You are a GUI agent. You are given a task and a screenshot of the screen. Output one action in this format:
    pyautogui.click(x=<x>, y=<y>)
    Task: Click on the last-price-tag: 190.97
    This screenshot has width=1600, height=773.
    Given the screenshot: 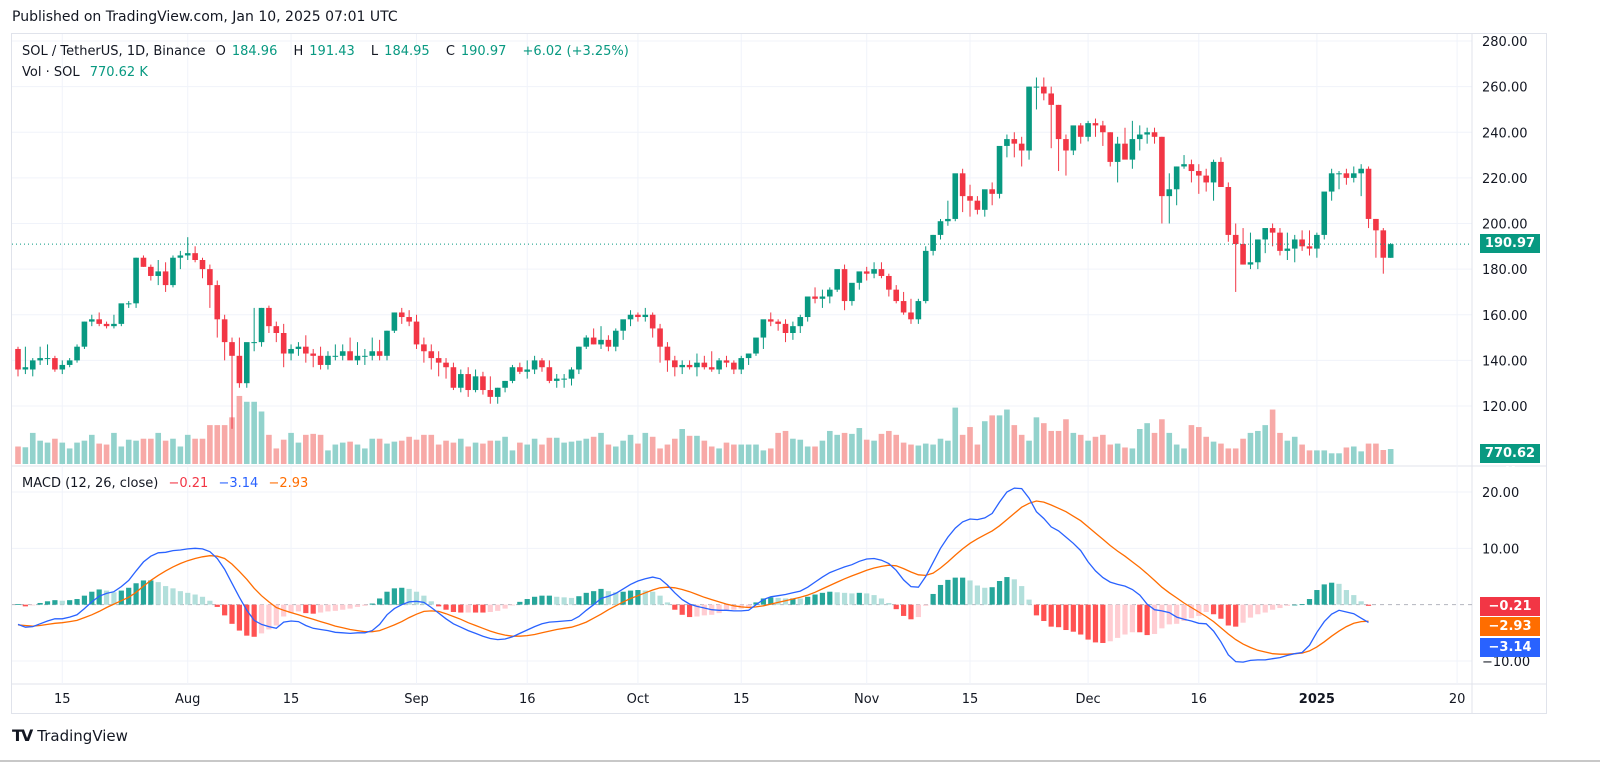 What is the action you would take?
    pyautogui.click(x=1510, y=243)
    